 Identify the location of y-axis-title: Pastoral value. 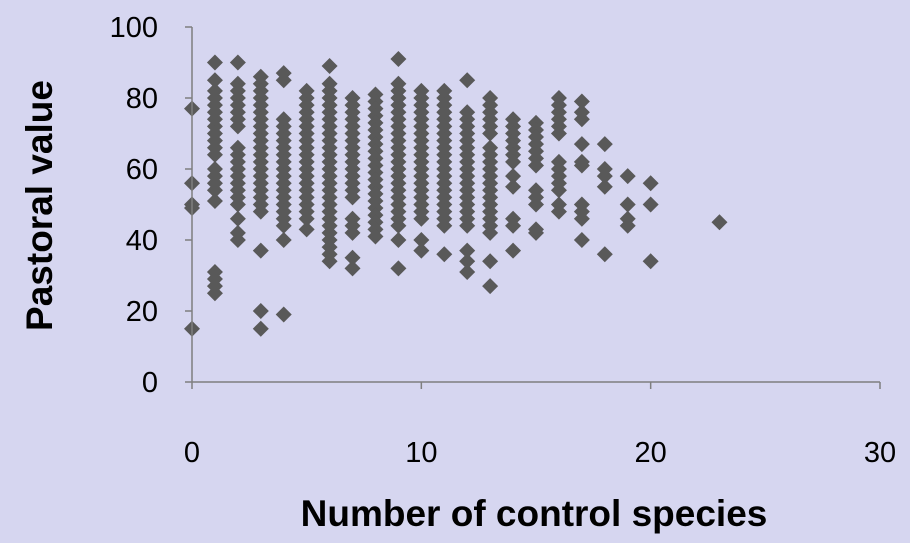
(39, 205).